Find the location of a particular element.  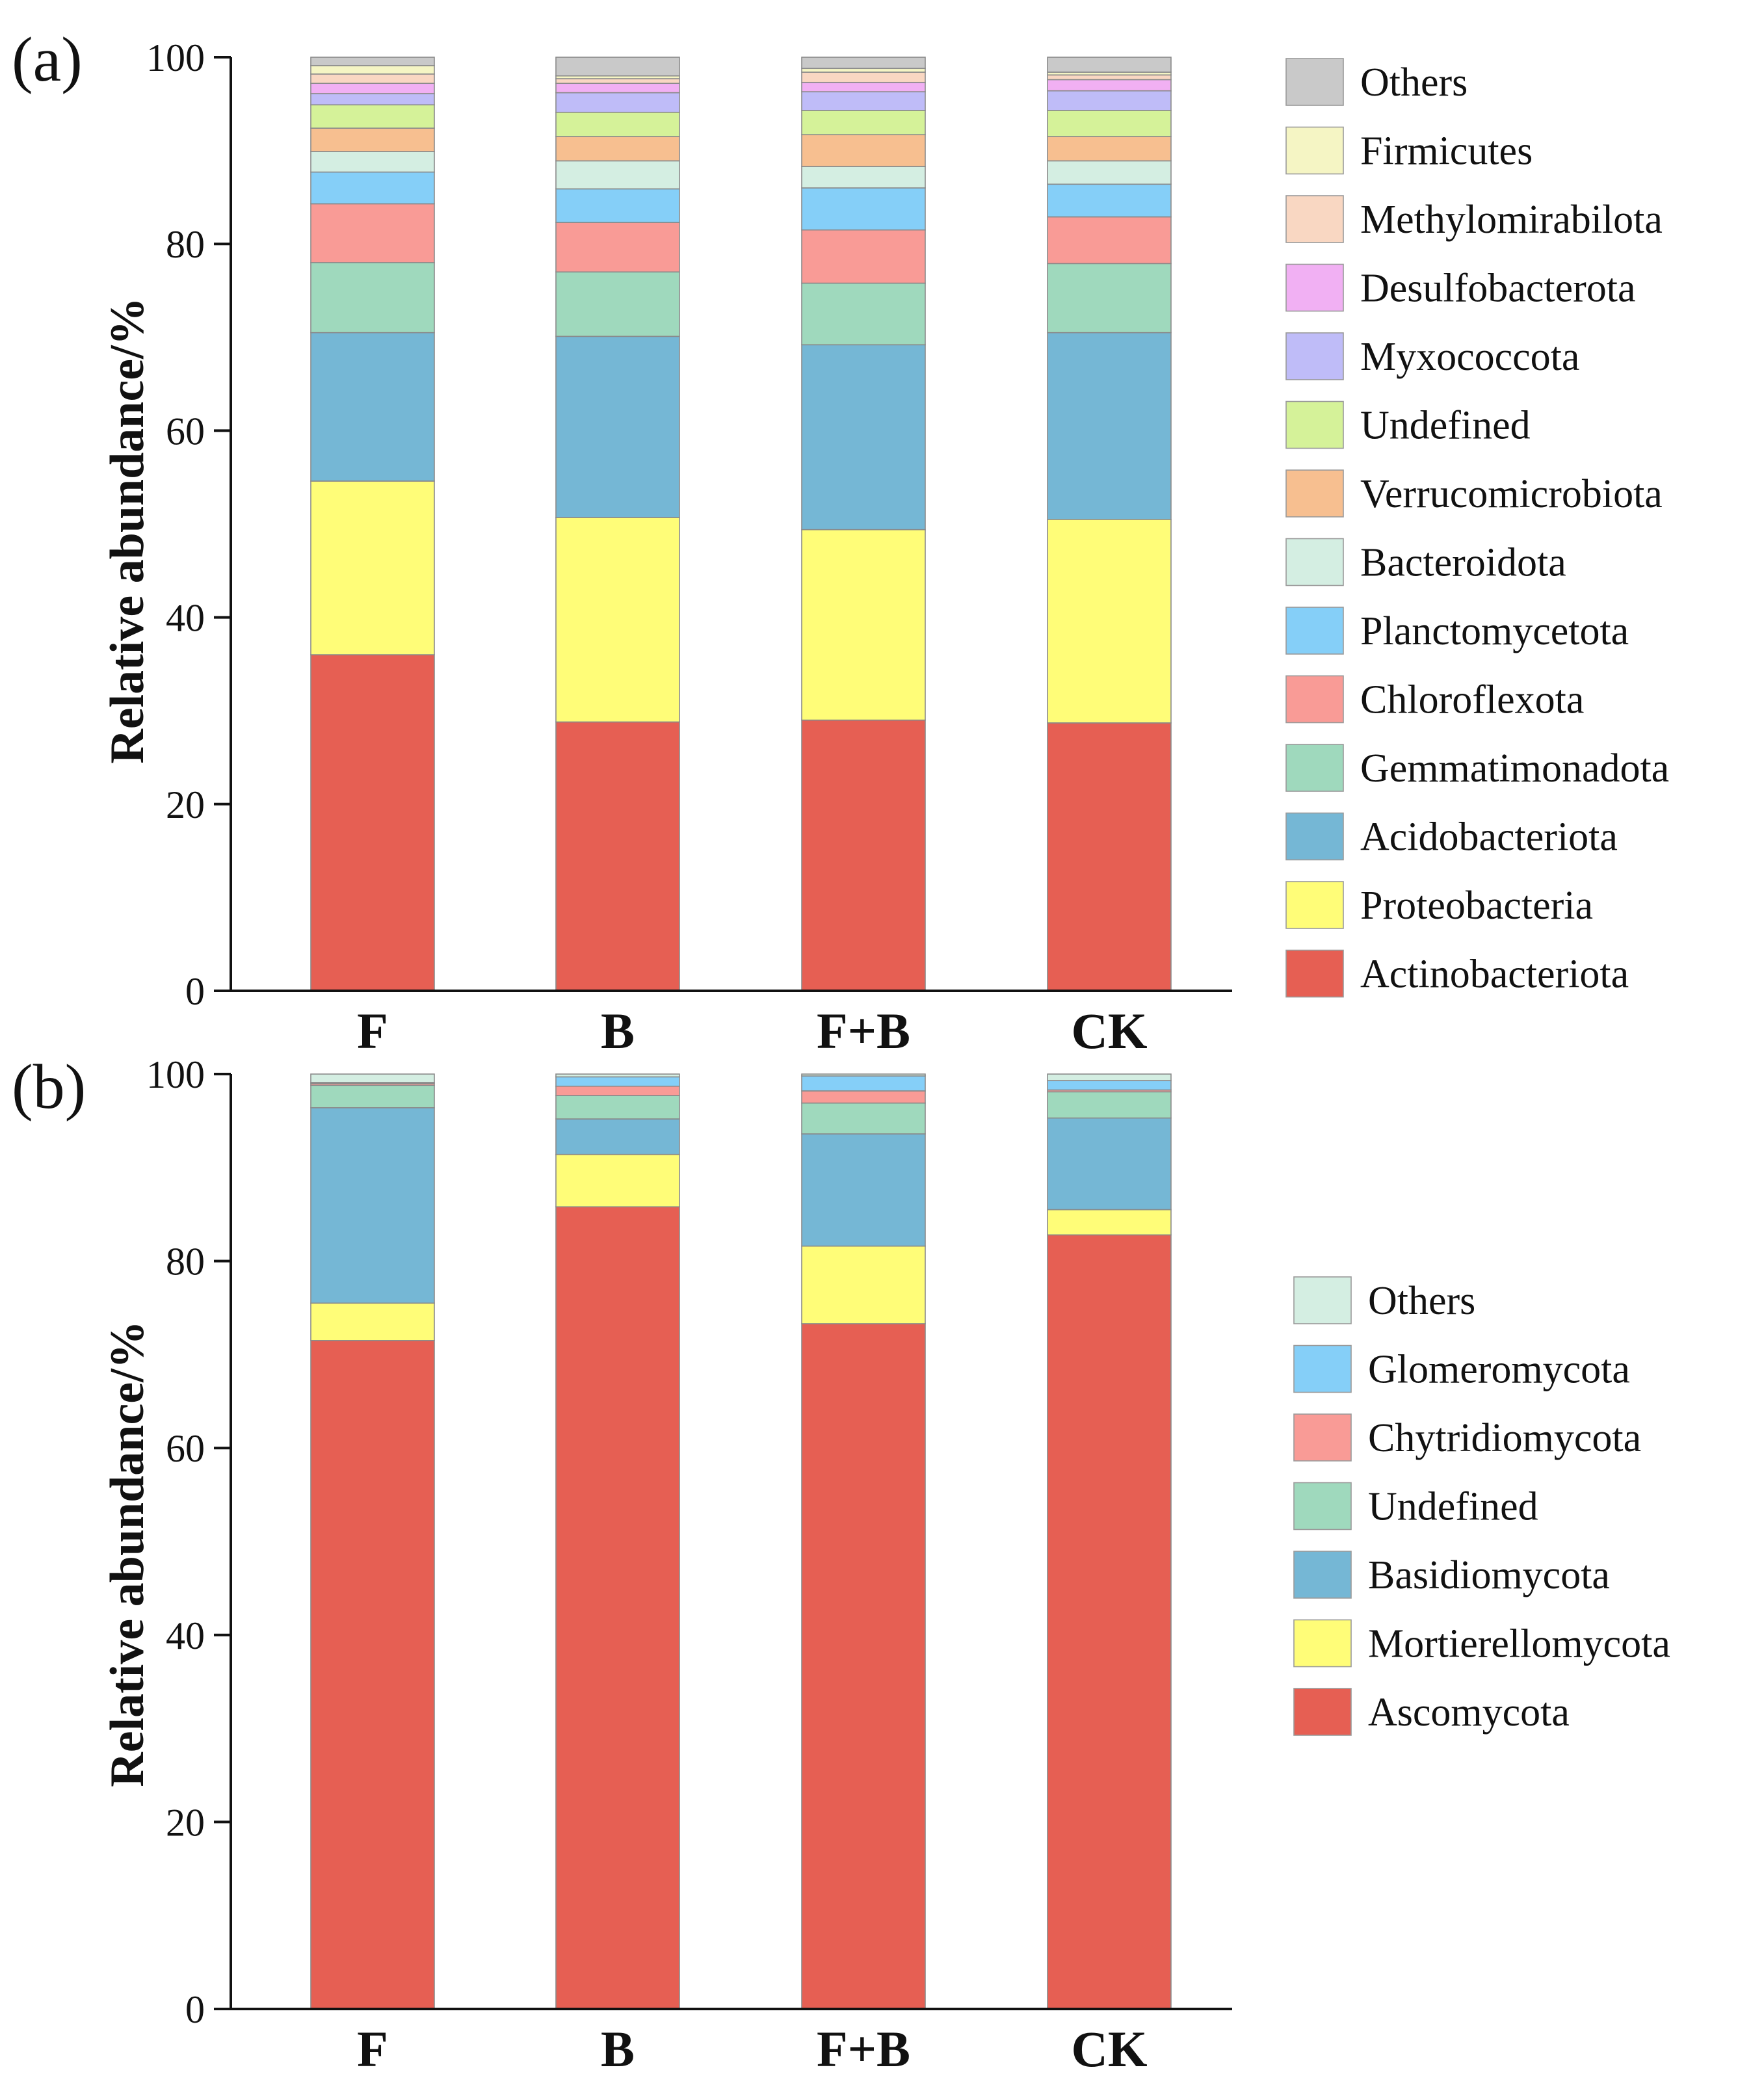

bar-segment-others-ck is located at coordinates (1109, 65).